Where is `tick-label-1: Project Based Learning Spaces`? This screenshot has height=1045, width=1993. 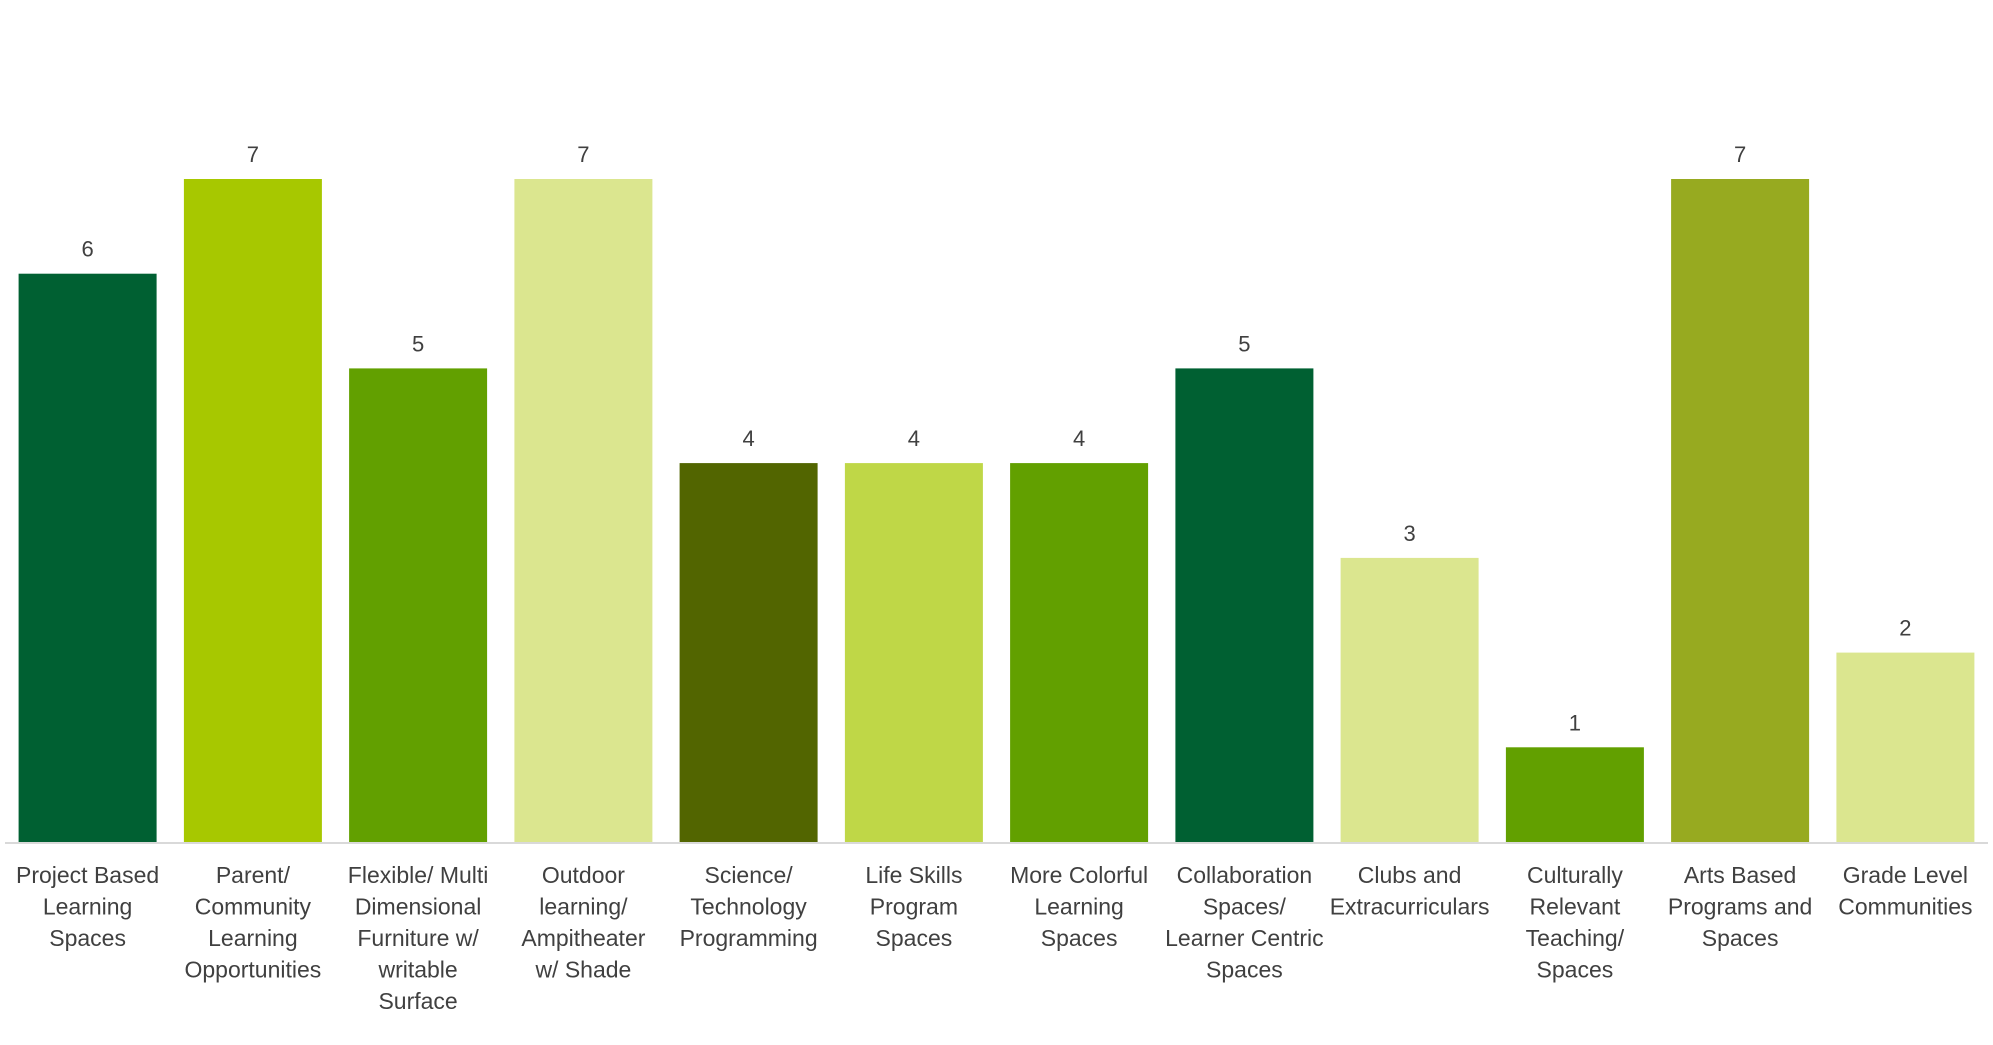
tick-label-1: Project Based Learning Spaces is located at coordinates (87, 906).